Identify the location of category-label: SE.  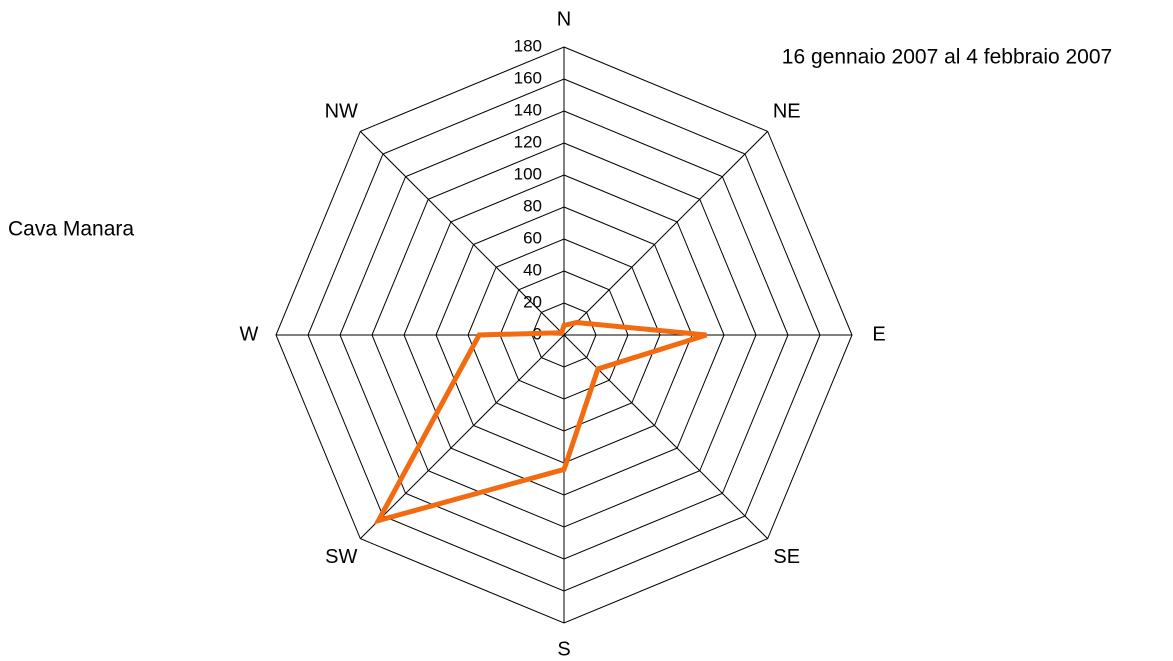
(786, 557).